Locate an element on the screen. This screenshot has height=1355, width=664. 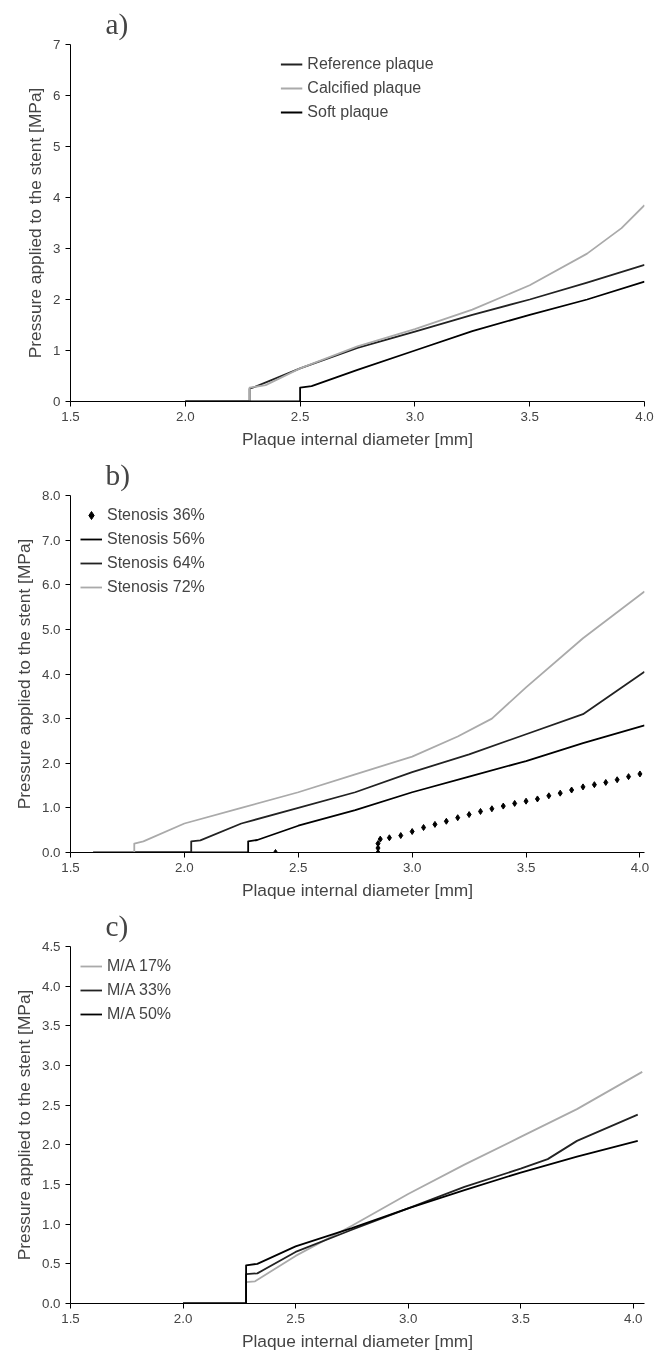
y-tick-label: 6.0 is located at coordinates (51, 585).